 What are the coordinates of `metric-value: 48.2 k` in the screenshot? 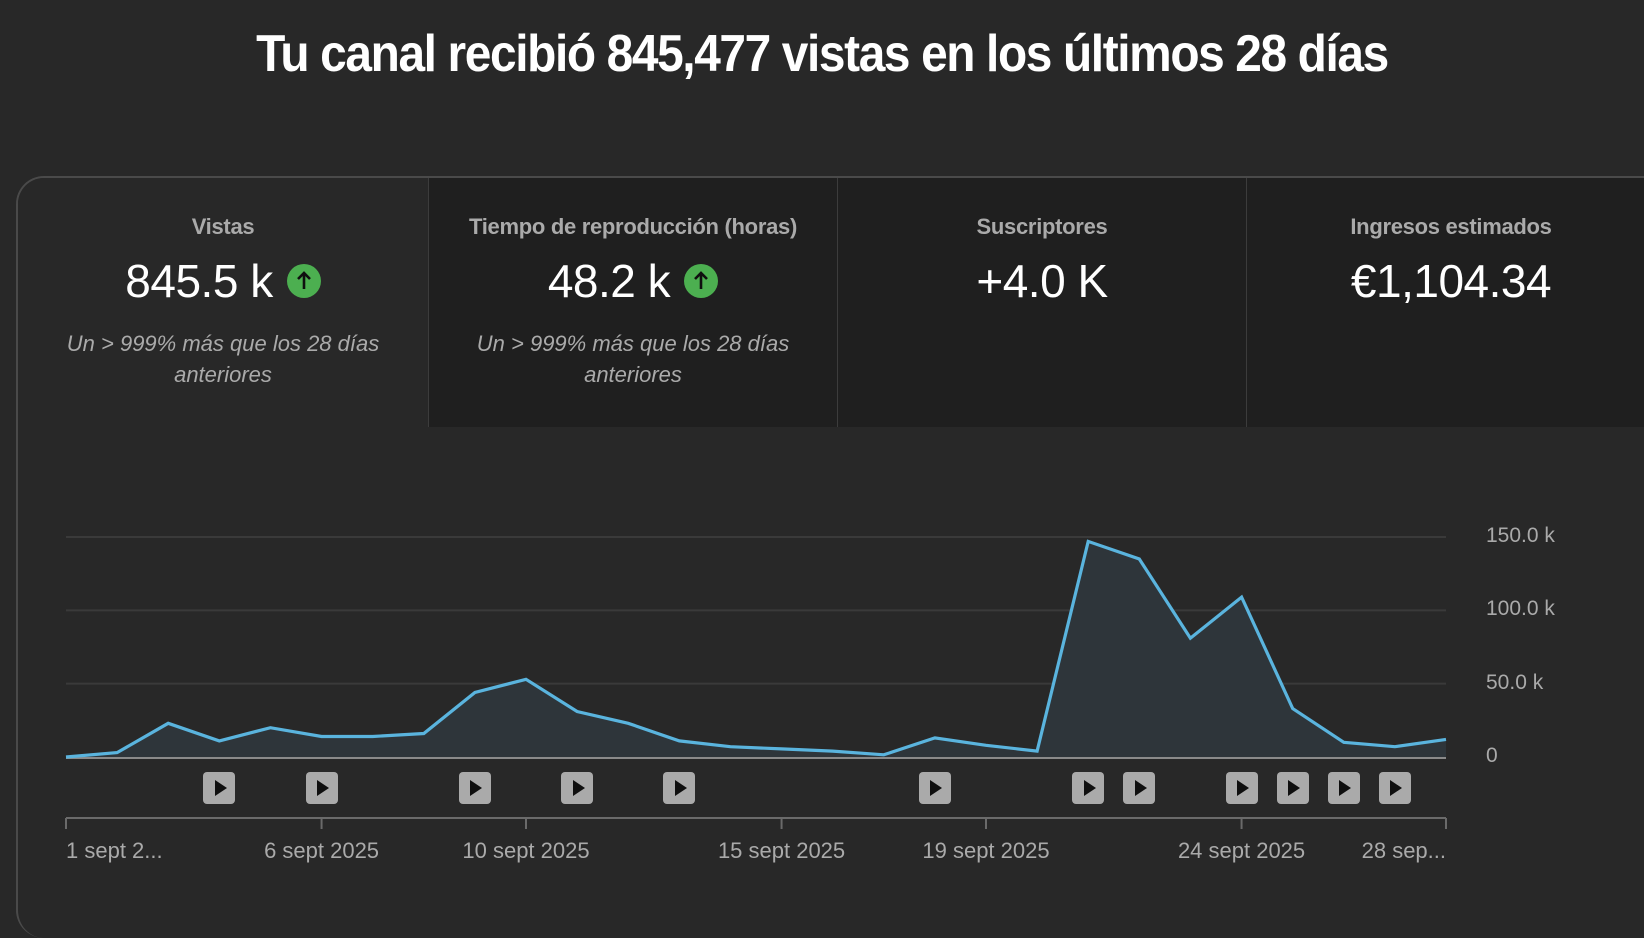 It's located at (609, 281).